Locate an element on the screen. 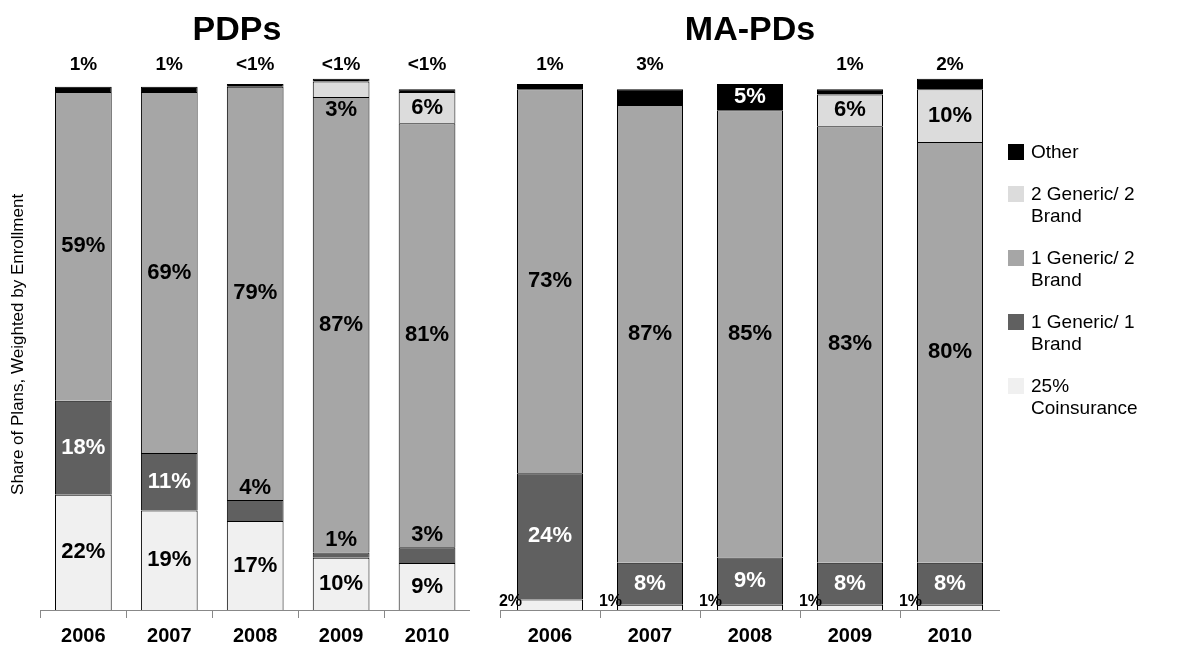  chart-title: PDPs is located at coordinates (237, 27).